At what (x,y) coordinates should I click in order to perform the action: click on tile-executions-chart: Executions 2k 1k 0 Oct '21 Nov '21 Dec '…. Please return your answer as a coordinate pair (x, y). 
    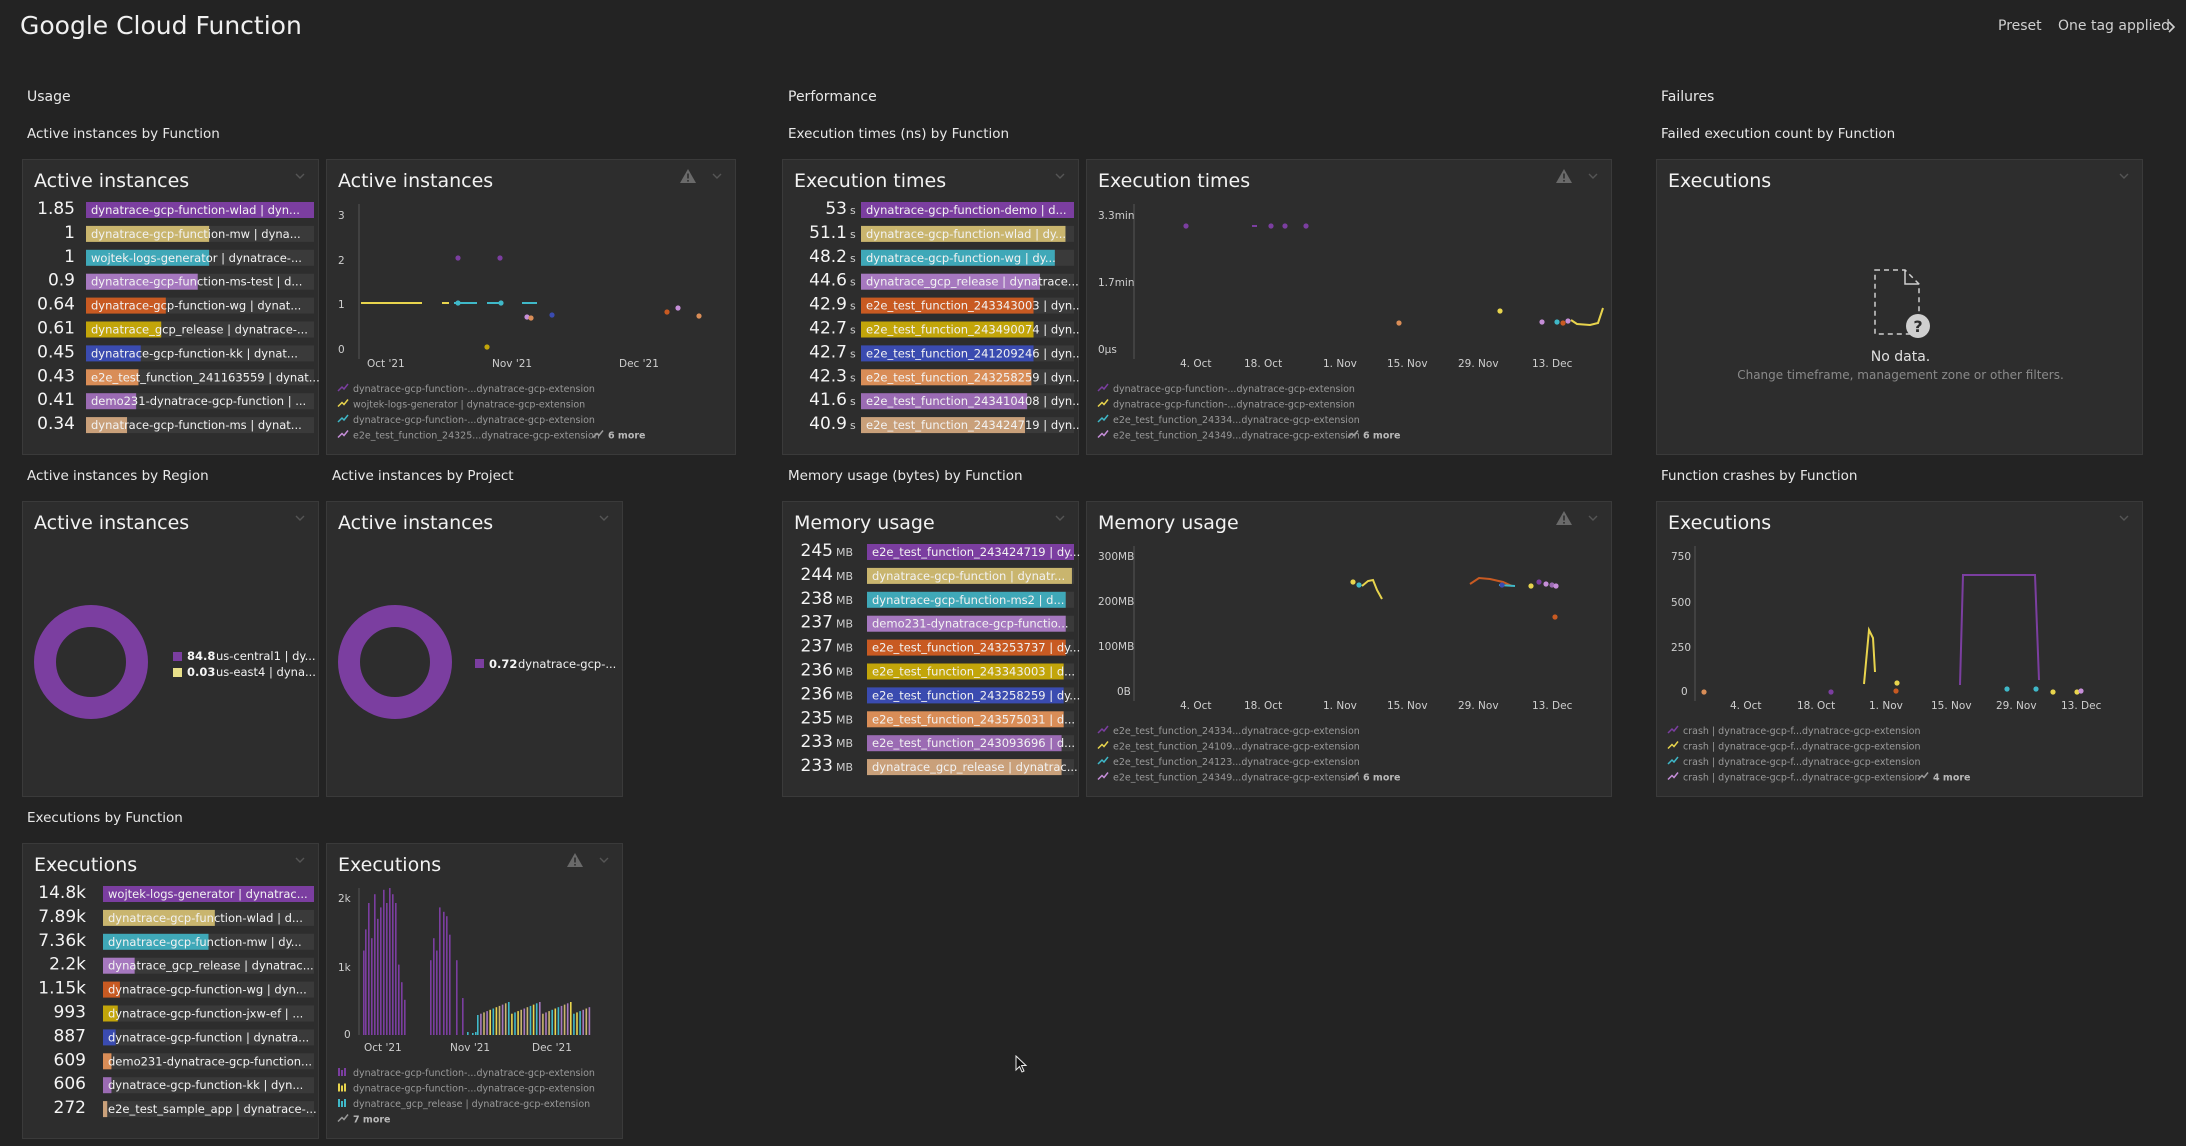
    Looking at the image, I should click on (474, 991).